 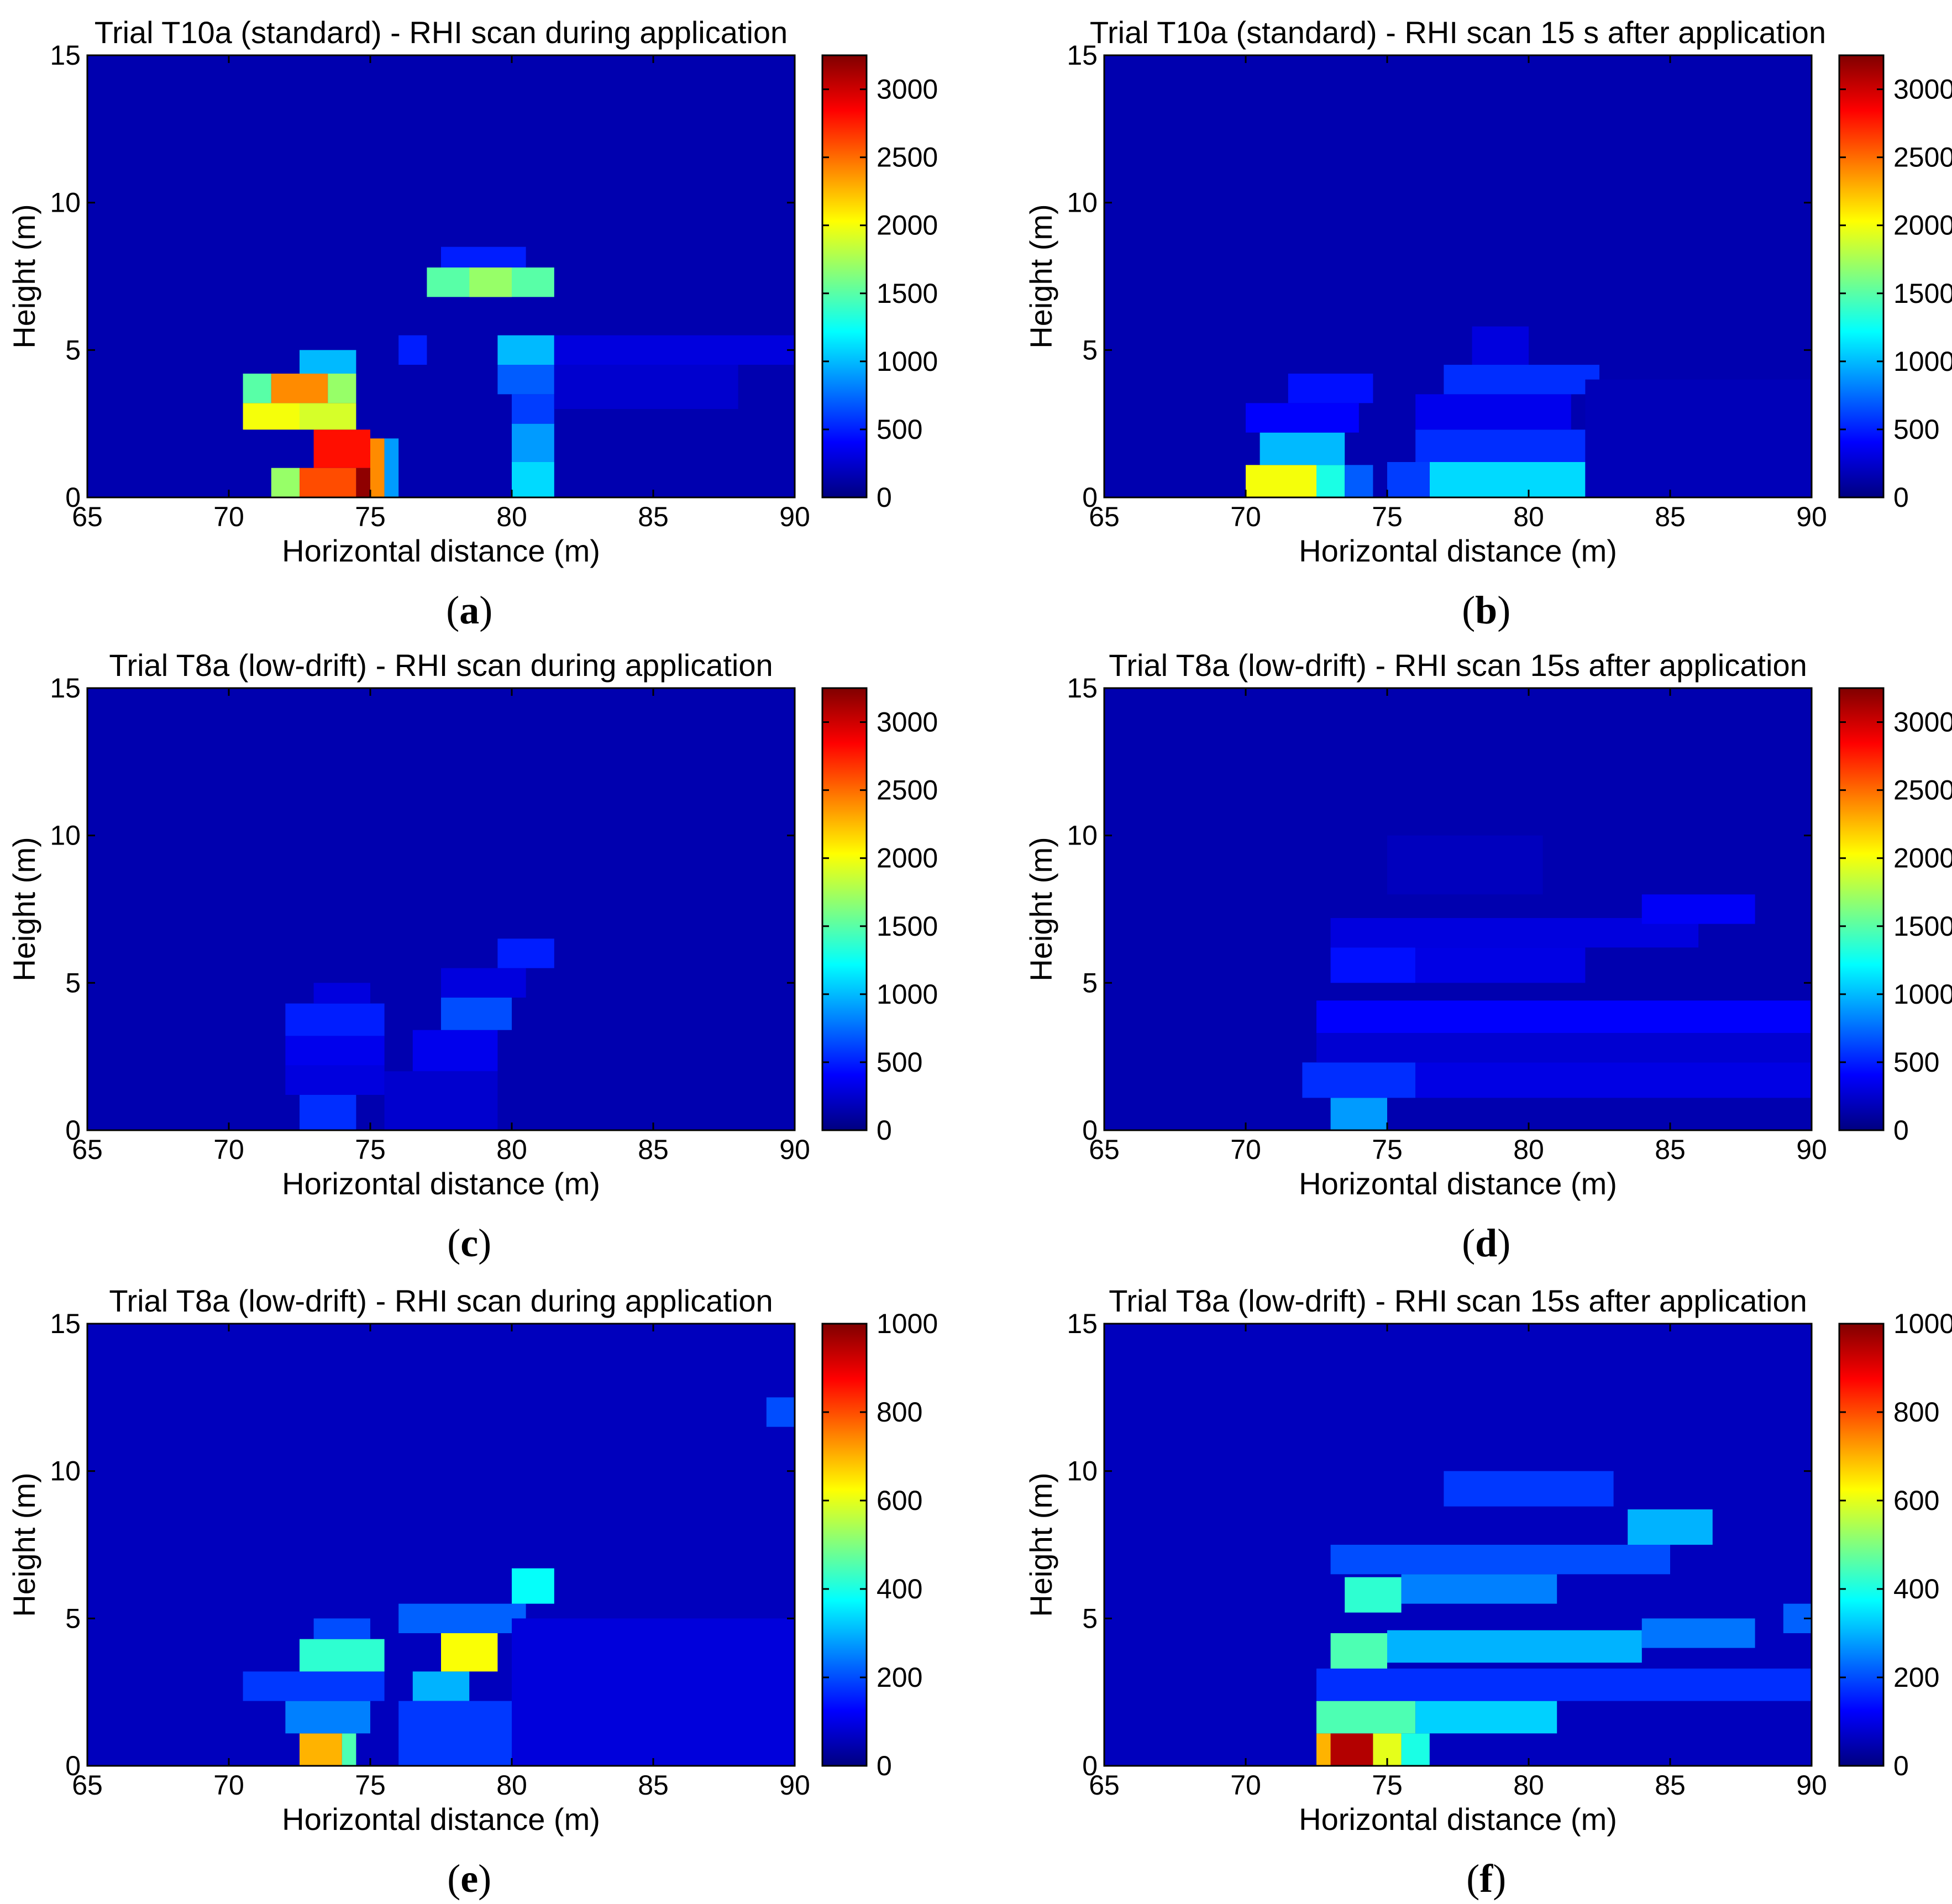 I want to click on colorbar-tick-label: 3000, so click(x=907, y=89).